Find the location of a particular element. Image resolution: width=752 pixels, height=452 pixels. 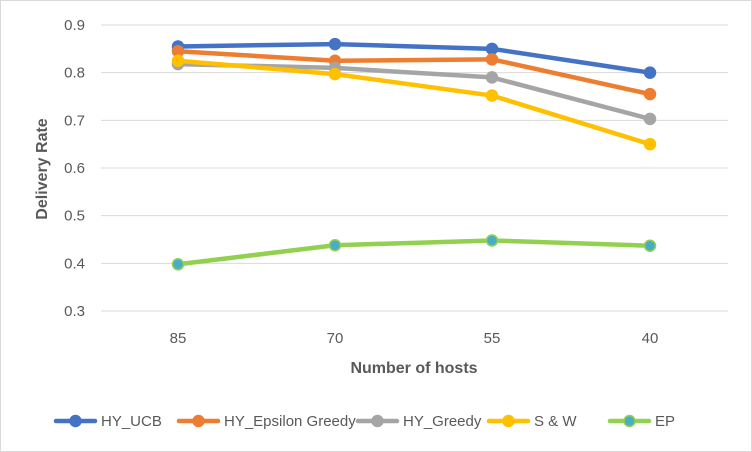

legend-label: HY_Epsilon Greedy is located at coordinates (290, 421).